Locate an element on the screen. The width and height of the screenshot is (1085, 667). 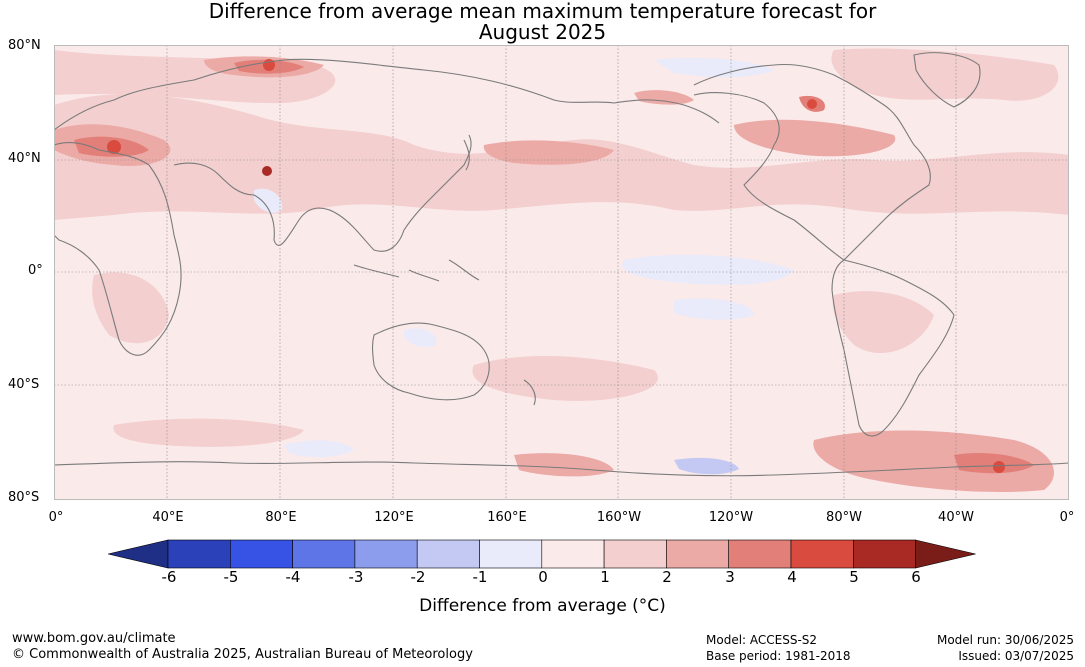
colorbar-tick: -1 is located at coordinates (480, 577).